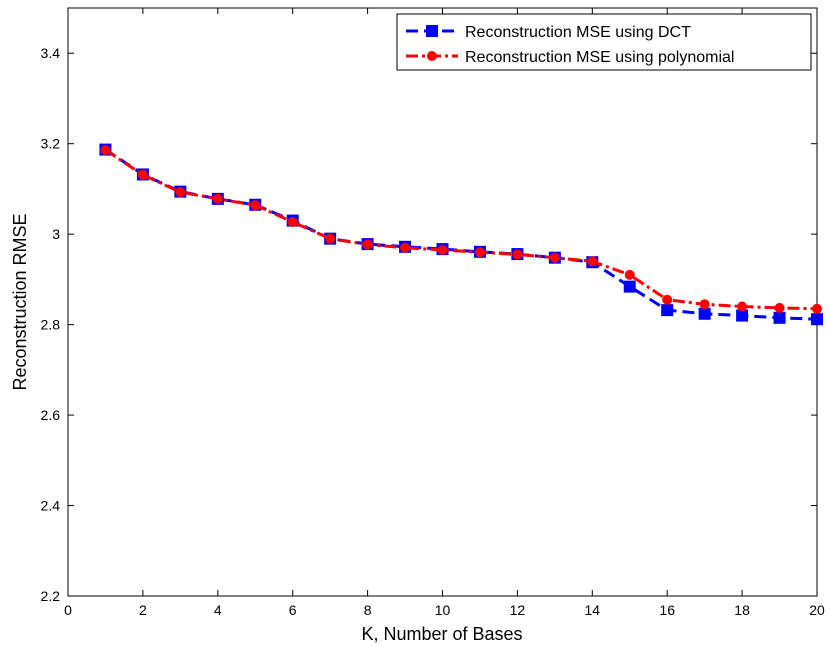 This screenshot has height=646, width=830. What do you see at coordinates (593, 610) in the screenshot?
I see `x-tick-label: 14` at bounding box center [593, 610].